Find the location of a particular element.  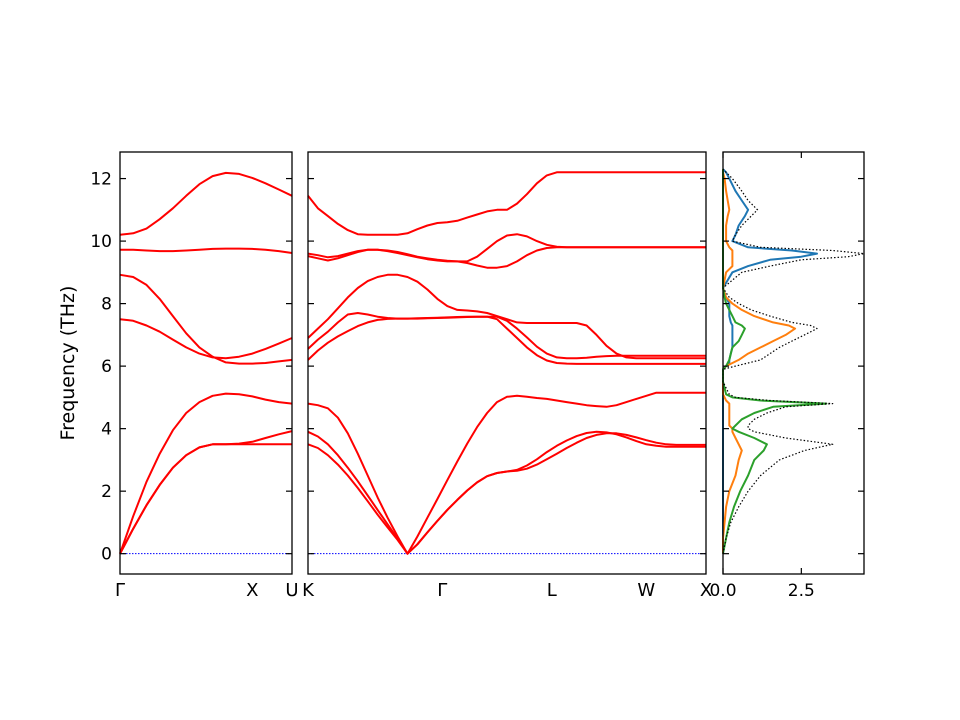

y-tick-label: 8 is located at coordinates (106, 305).